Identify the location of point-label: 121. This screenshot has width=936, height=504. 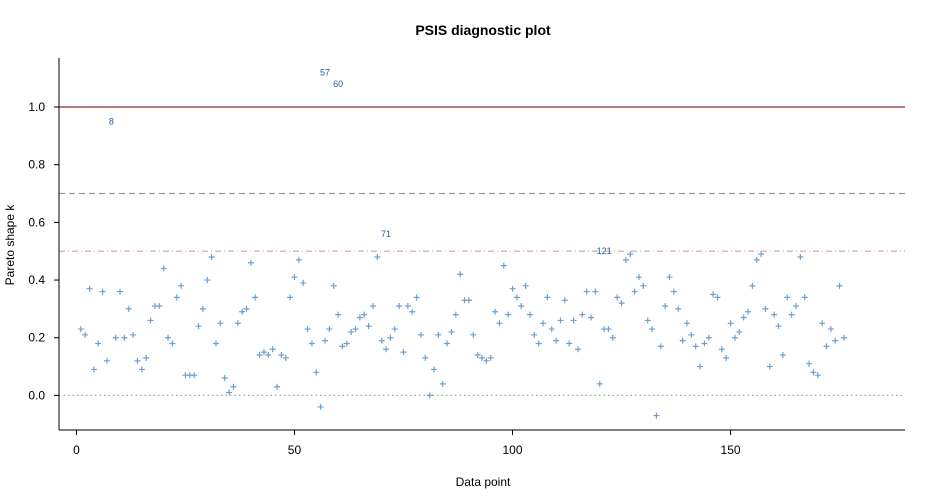
(604, 251).